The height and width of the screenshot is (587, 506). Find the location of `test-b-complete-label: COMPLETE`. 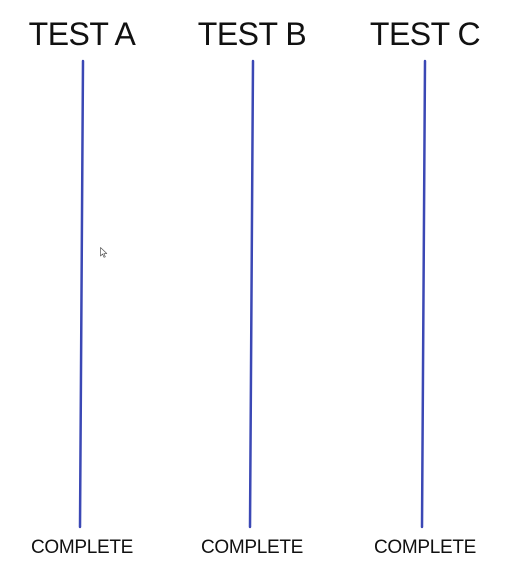

test-b-complete-label: COMPLETE is located at coordinates (252, 547).